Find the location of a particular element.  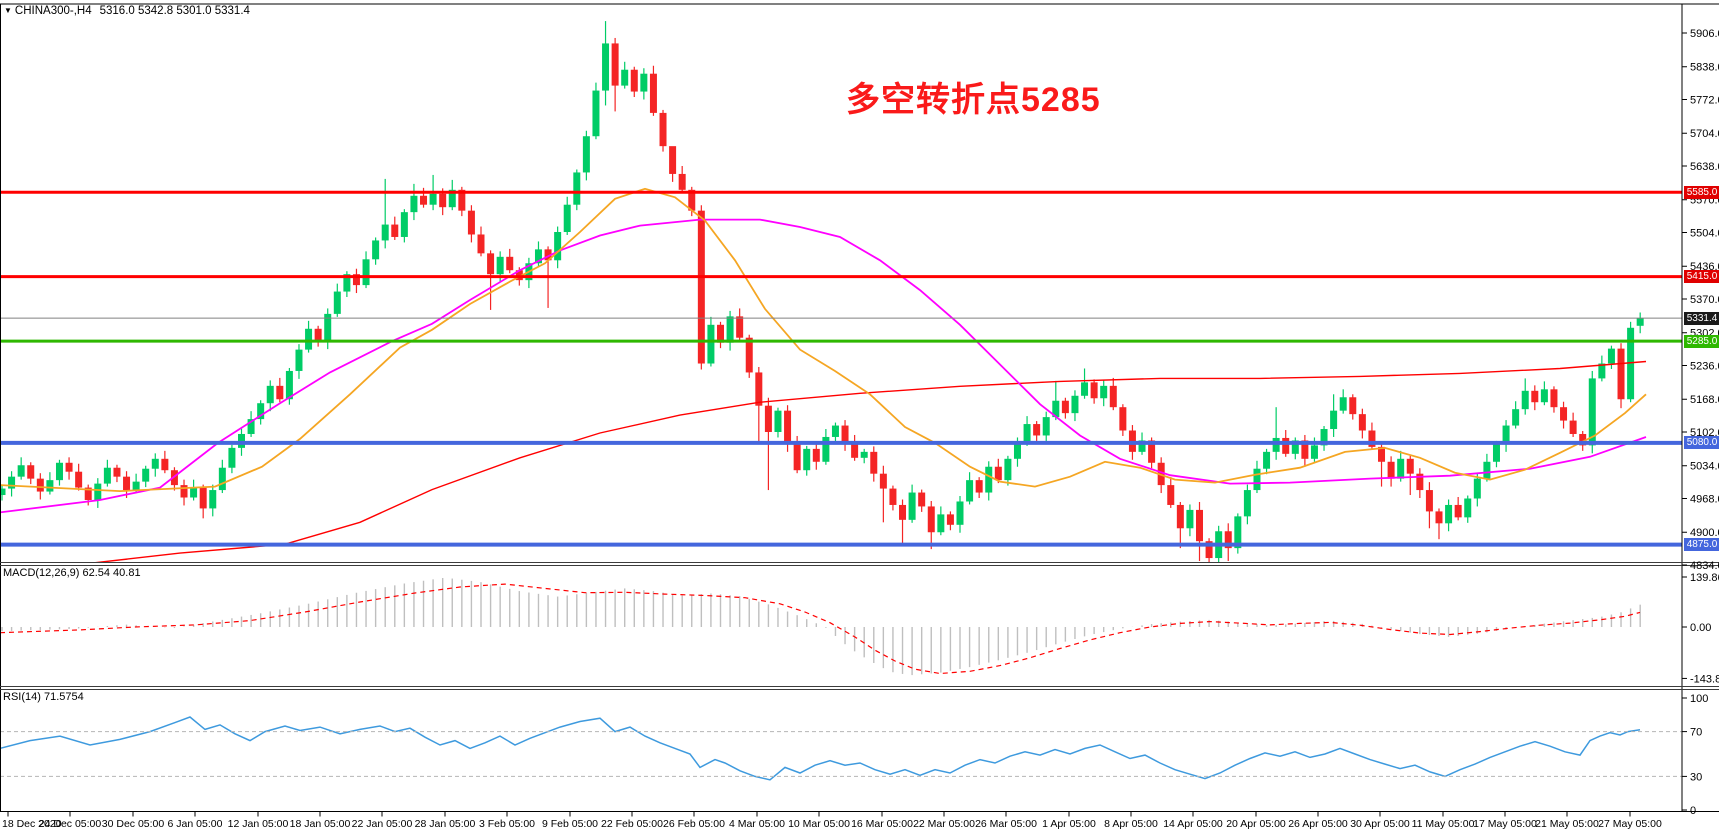

time-axis-label: 22 Mar 05:00 is located at coordinates (944, 824).